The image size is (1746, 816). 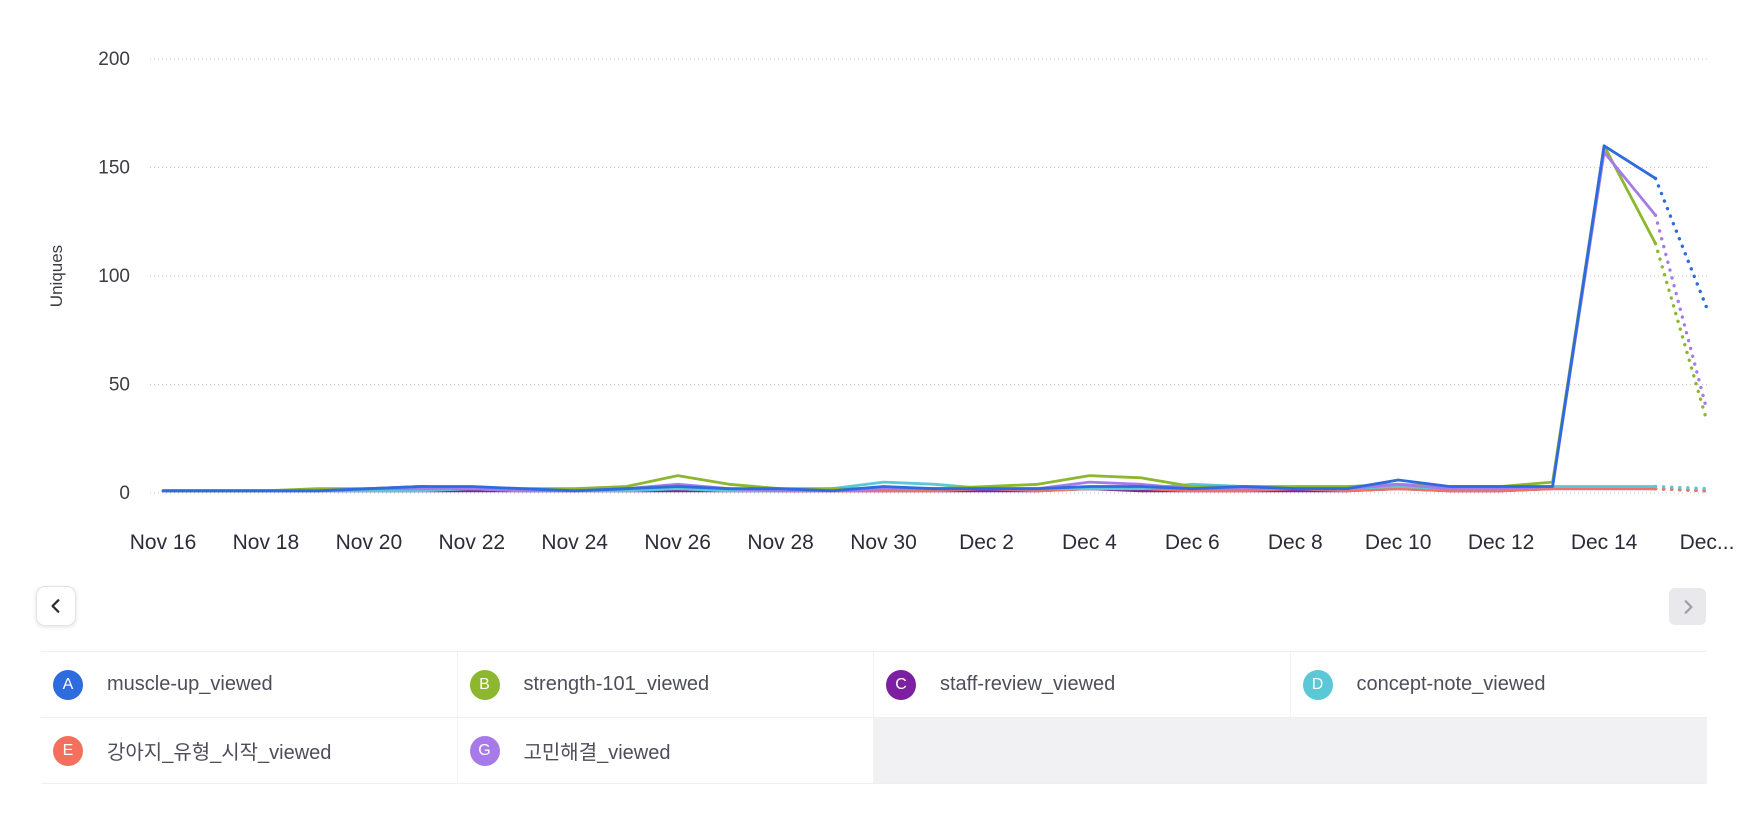 I want to click on y-tick-label: 200, so click(x=114, y=59).